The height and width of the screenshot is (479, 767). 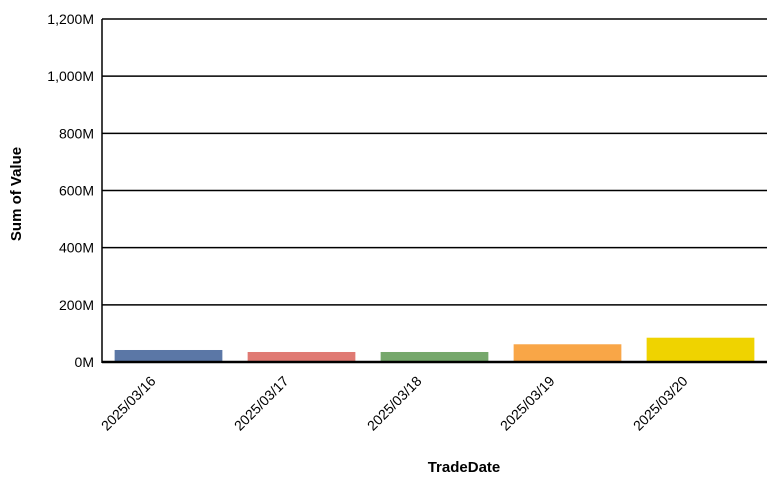 I want to click on x-axis-title: TradeDate, so click(x=464, y=467).